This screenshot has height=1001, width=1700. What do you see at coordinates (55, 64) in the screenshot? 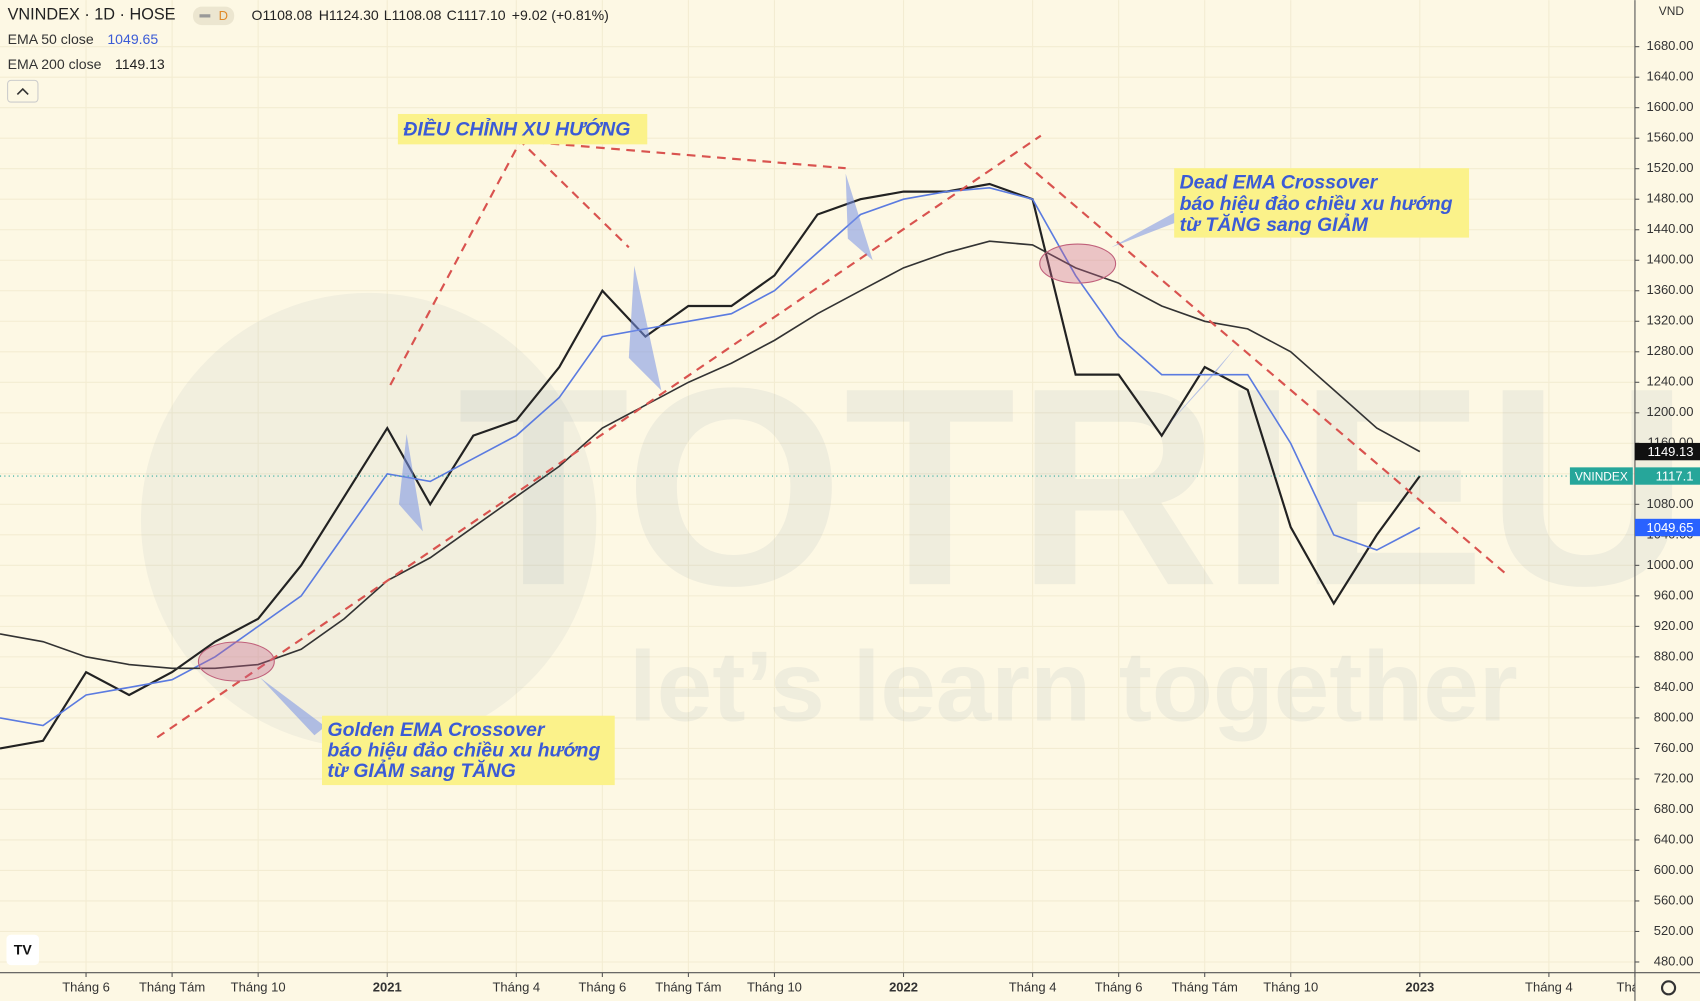
I see `legend-label: EMA 200 close` at bounding box center [55, 64].